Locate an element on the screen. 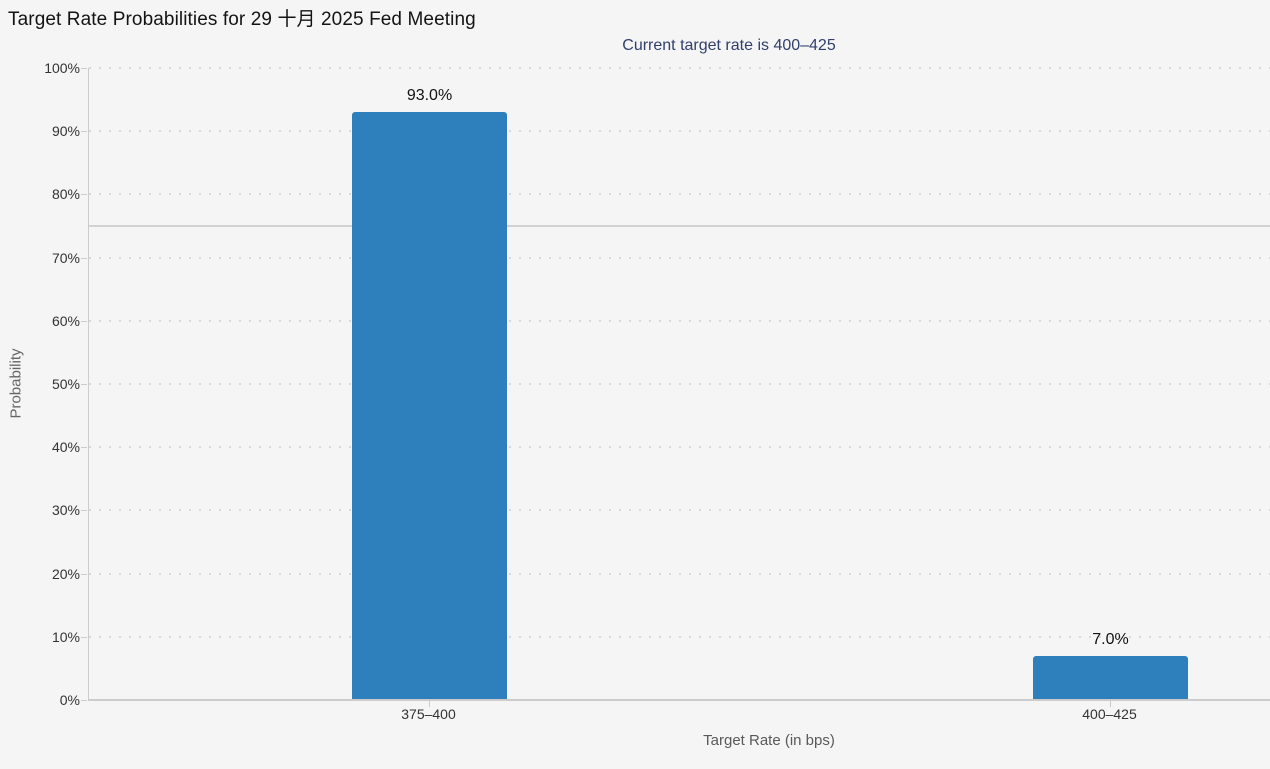  y-tick-label: 70% is located at coordinates (65, 257).